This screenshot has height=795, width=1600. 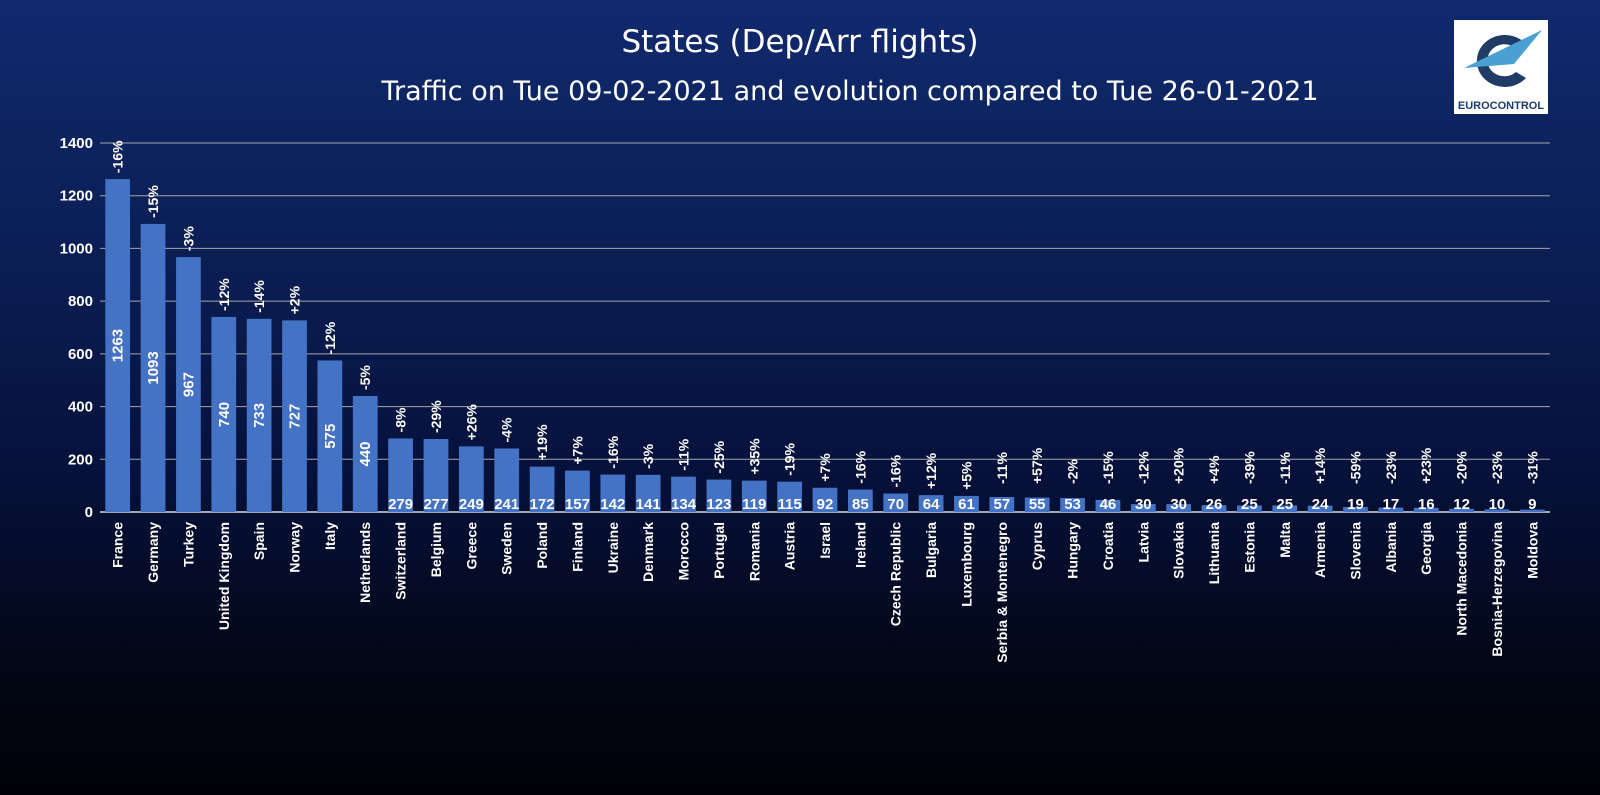 I want to click on x-tick-label: Sweden, so click(x=507, y=548).